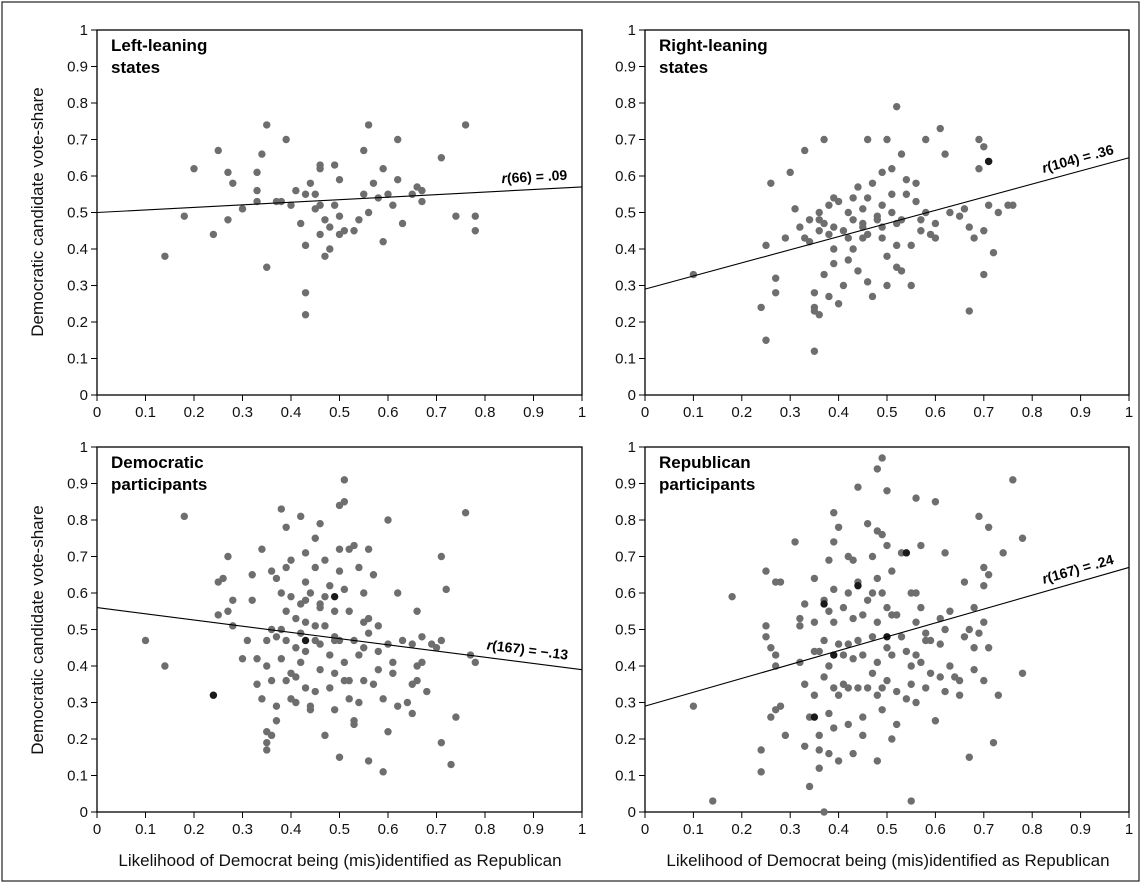  Describe the element at coordinates (741, 412) in the screenshot. I see `x-tick-label: 0.2` at that location.